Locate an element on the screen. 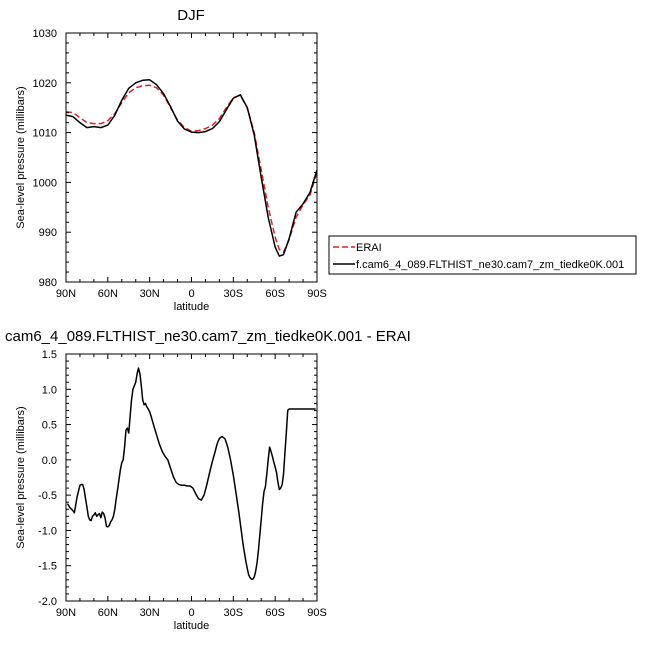 Image resolution: width=647 pixels, height=645 pixels. legend-label-1: ERAI is located at coordinates (369, 248).